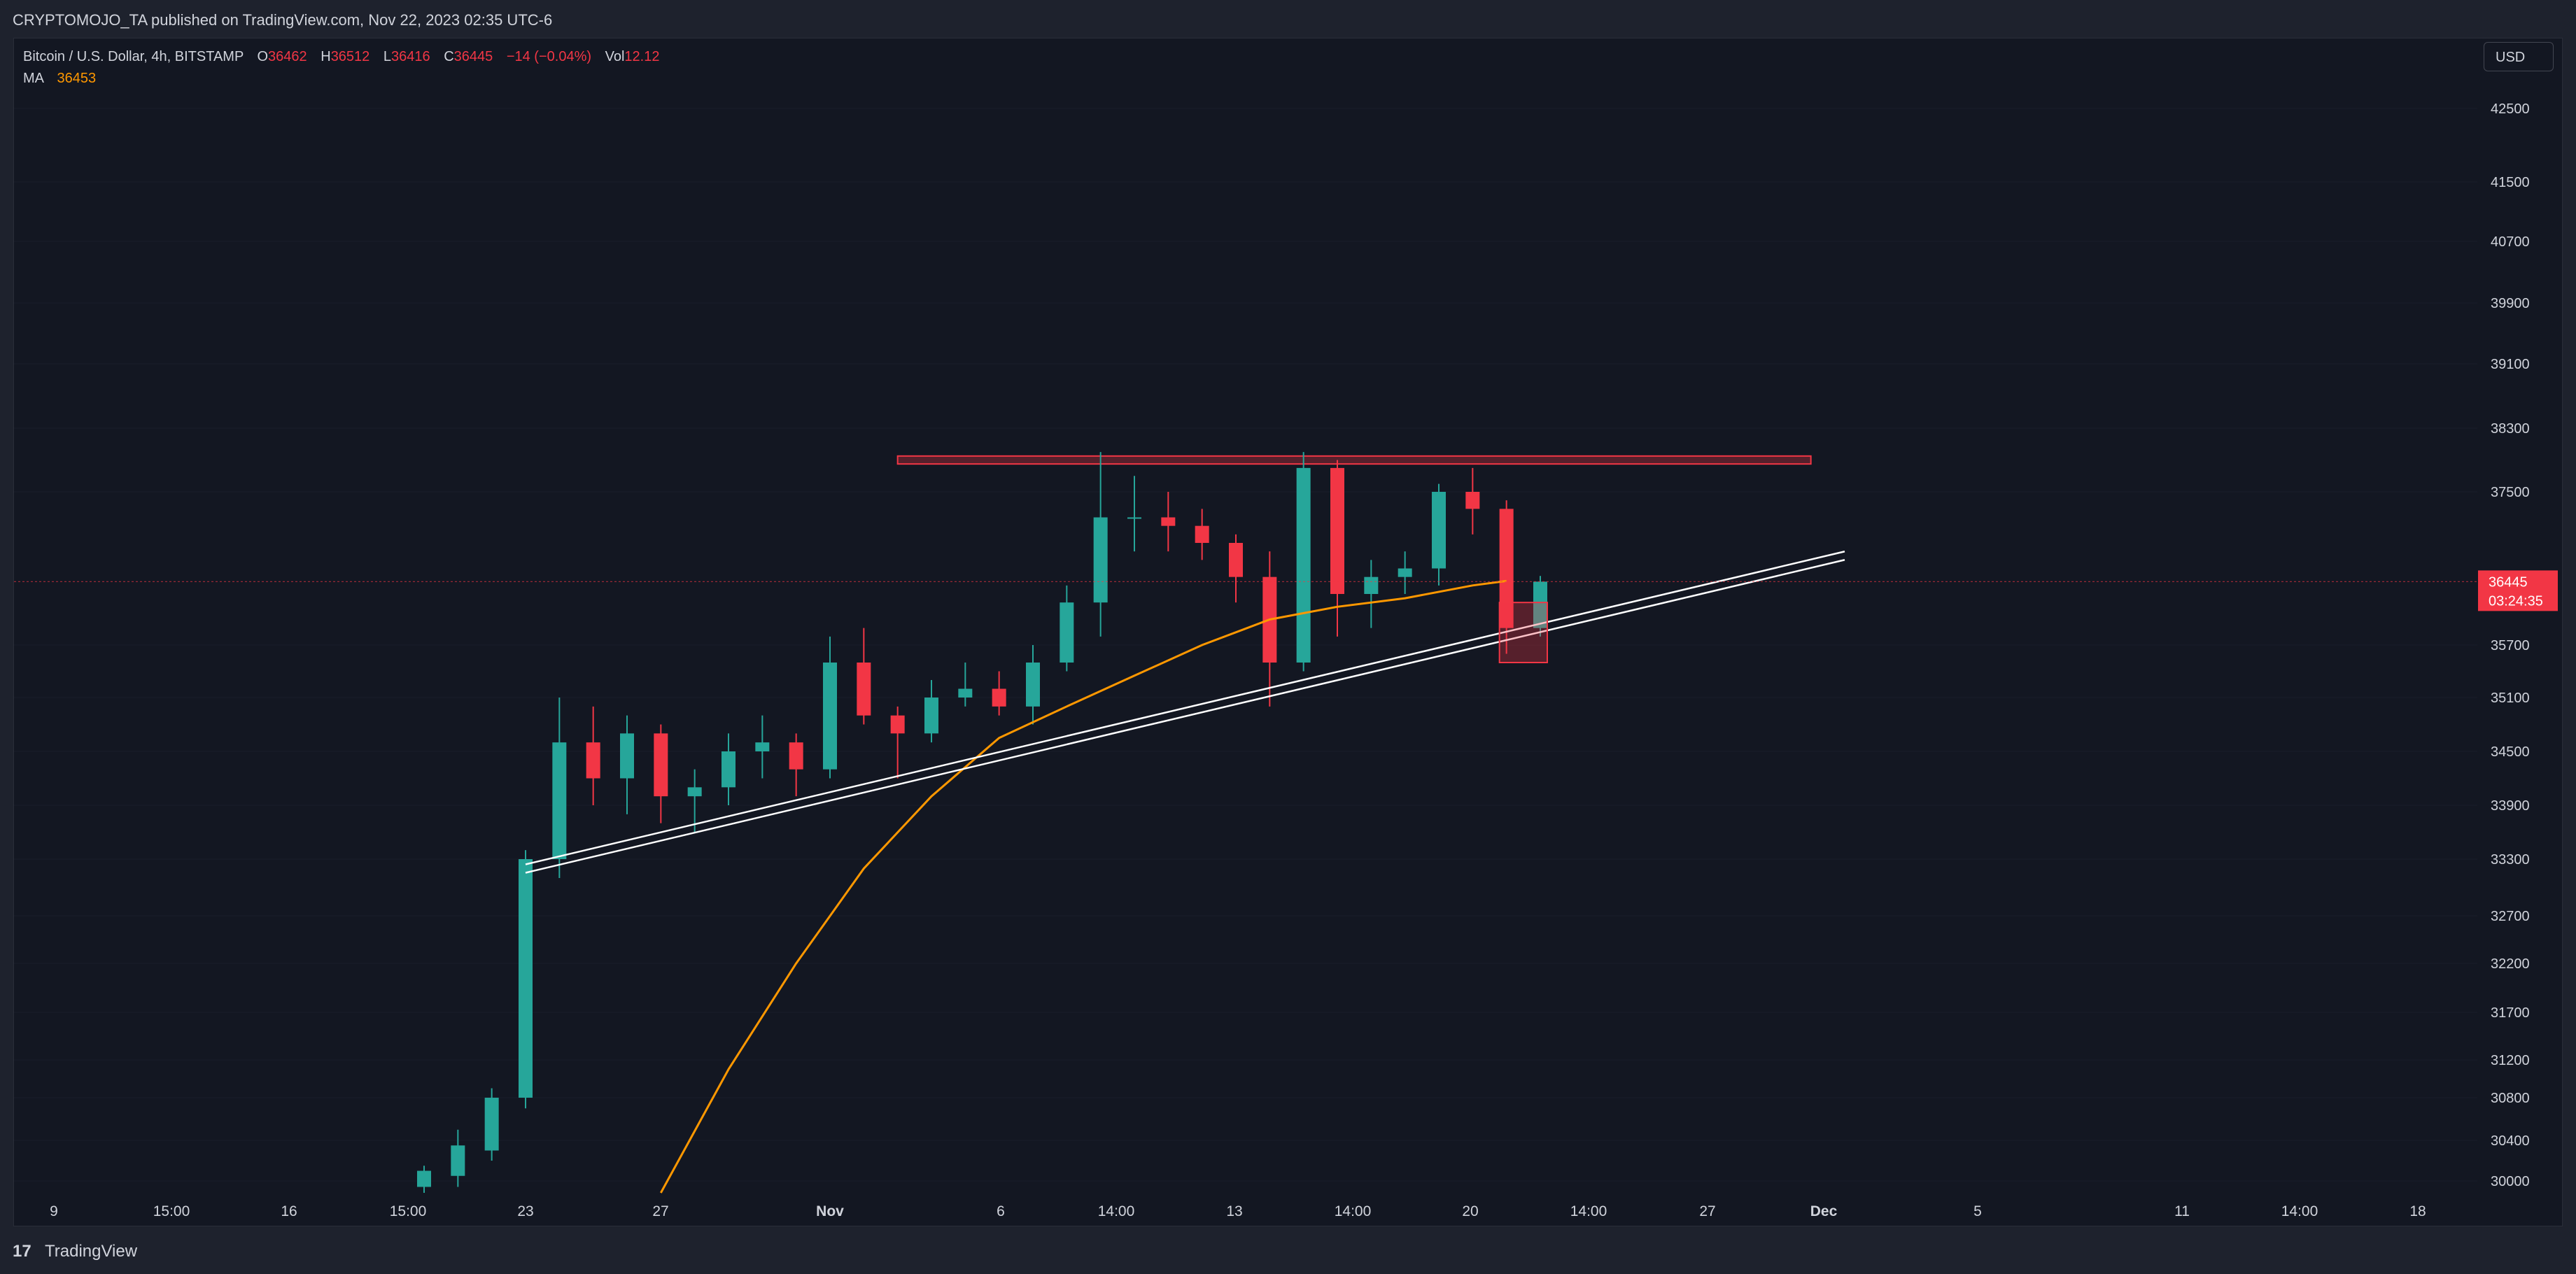 The height and width of the screenshot is (1274, 2576). What do you see at coordinates (289, 1211) in the screenshot?
I see `x-tick-label: 16` at bounding box center [289, 1211].